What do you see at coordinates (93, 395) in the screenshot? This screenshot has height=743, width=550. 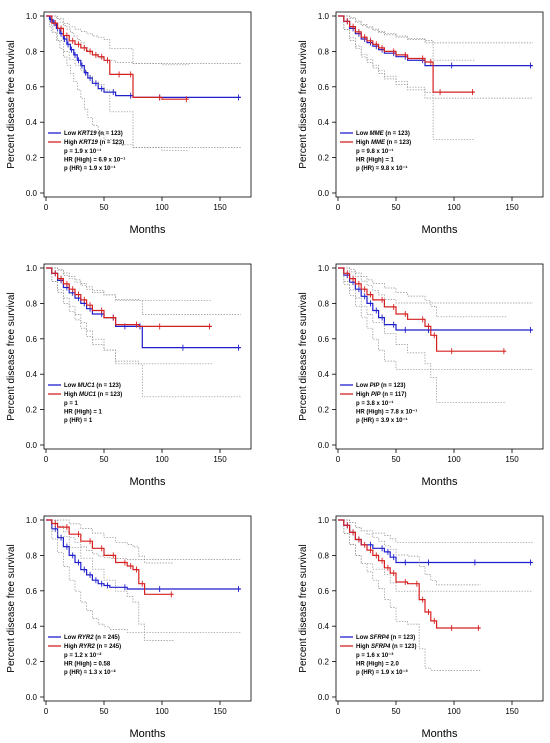 I see `legend-entry: High MUC1 (n = 123)` at bounding box center [93, 395].